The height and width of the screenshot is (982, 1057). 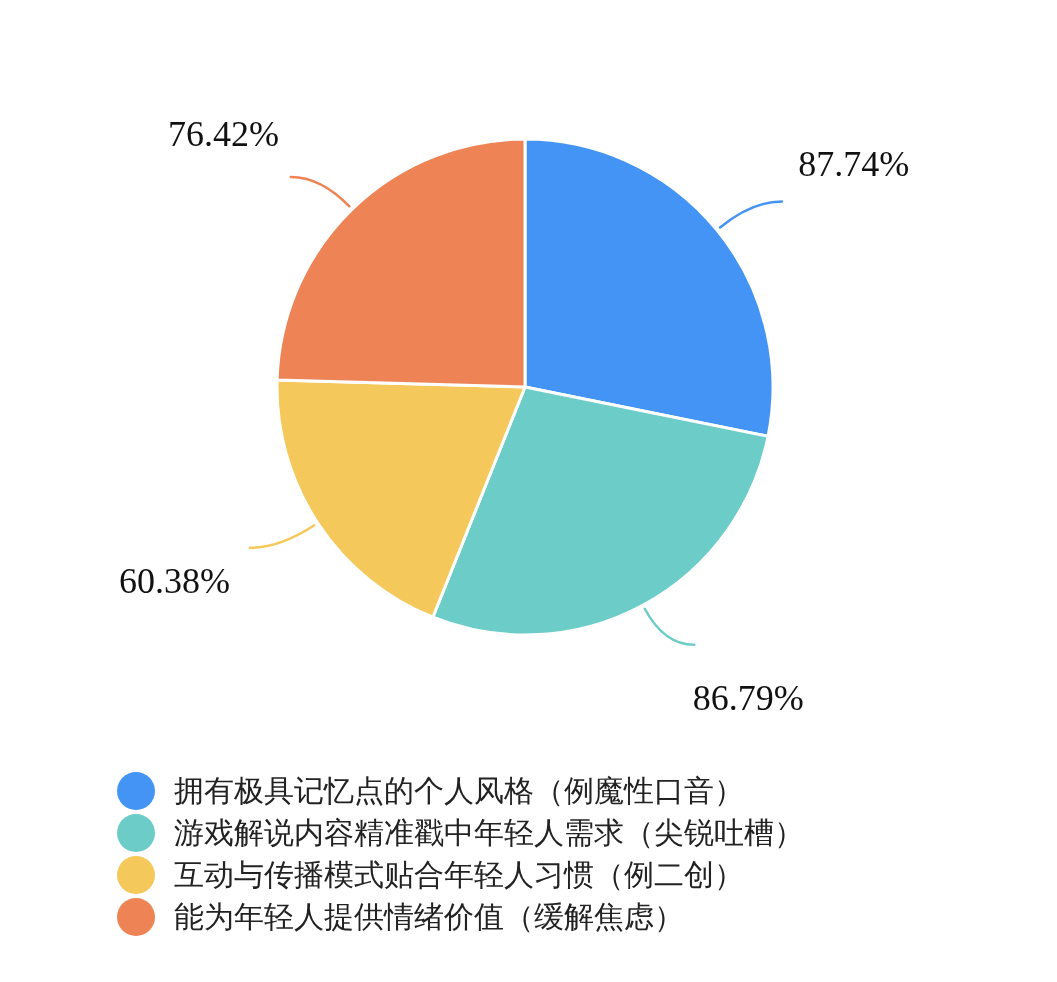 What do you see at coordinates (223, 133) in the screenshot?
I see `data-label: 76.42%` at bounding box center [223, 133].